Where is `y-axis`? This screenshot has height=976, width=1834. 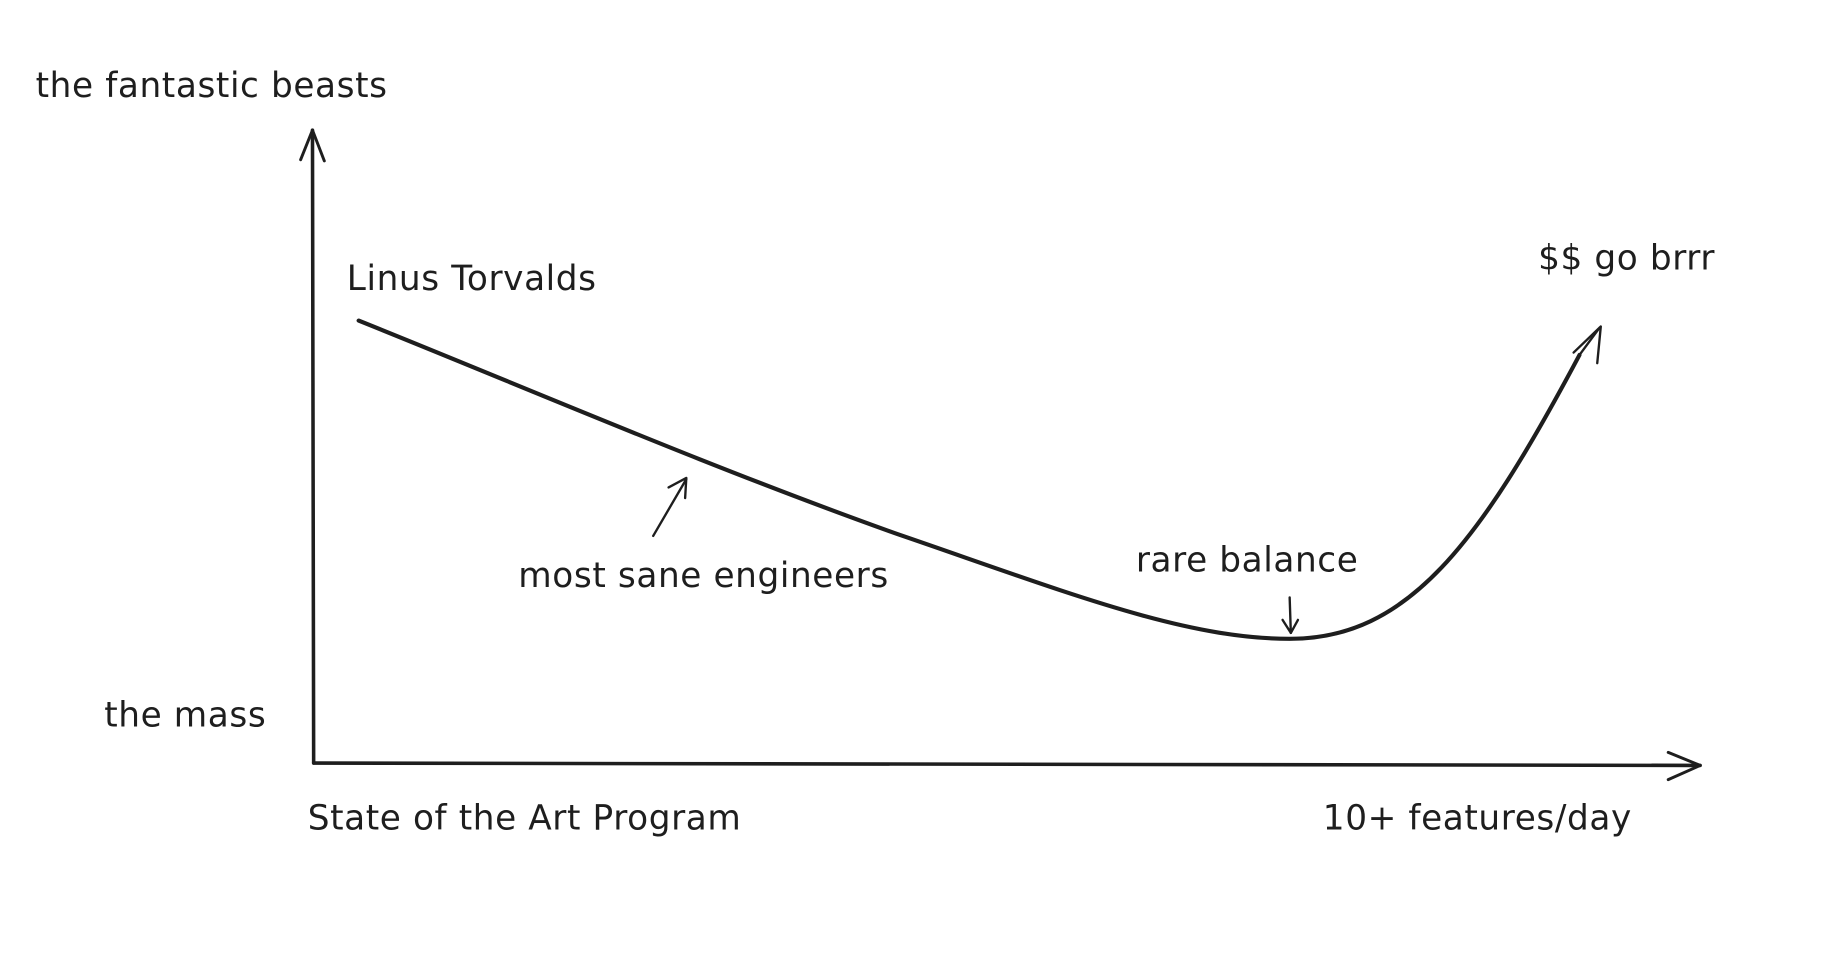 y-axis is located at coordinates (312, 446).